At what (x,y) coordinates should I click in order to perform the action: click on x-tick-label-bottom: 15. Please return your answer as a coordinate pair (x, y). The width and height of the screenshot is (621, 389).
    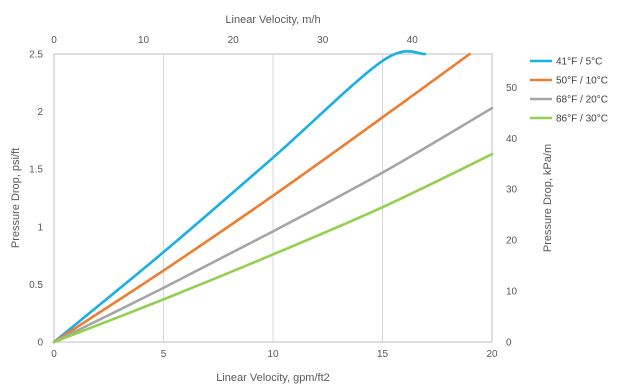
    Looking at the image, I should click on (383, 354).